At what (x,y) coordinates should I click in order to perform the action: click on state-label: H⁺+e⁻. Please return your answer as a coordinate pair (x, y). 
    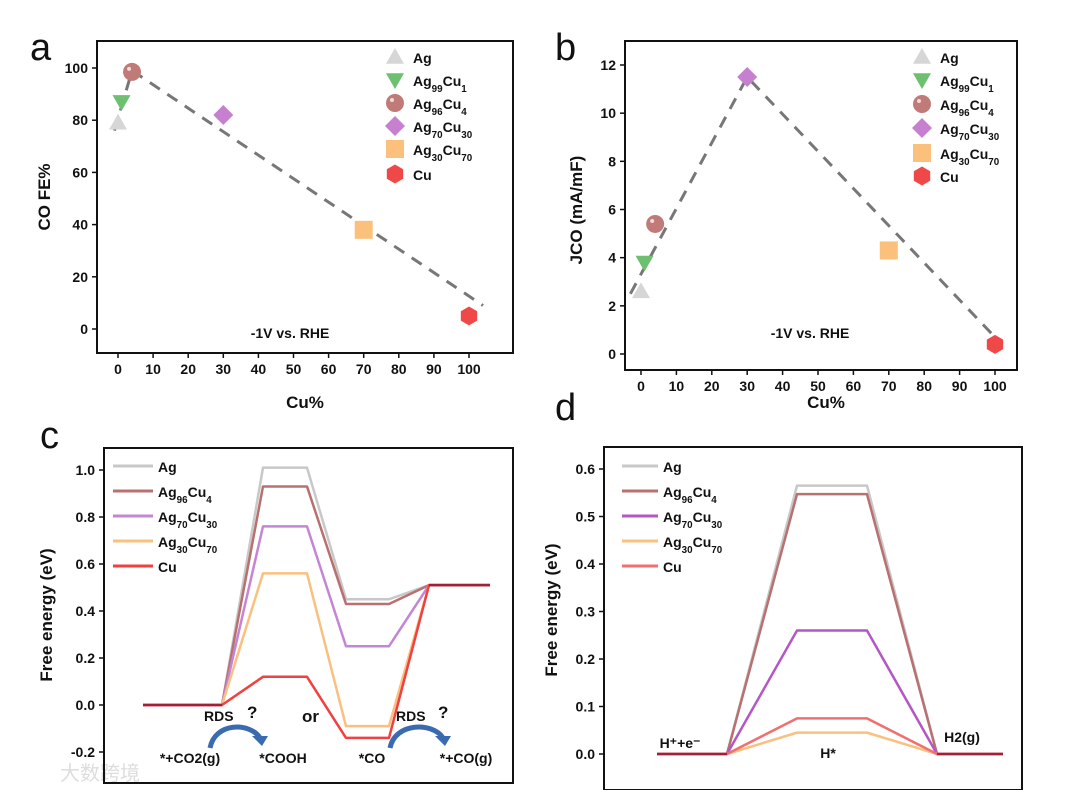
    Looking at the image, I should click on (680, 743).